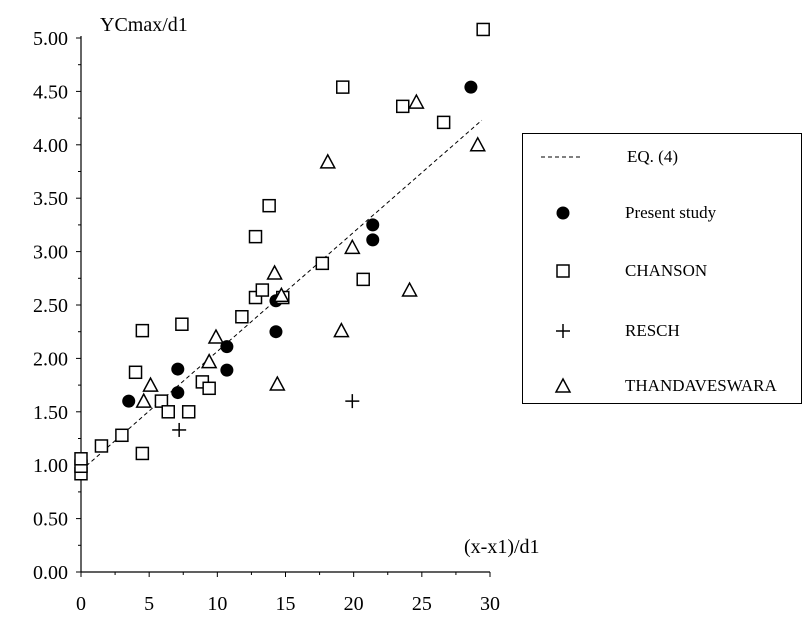  What do you see at coordinates (50, 253) in the screenshot?
I see `y-tick-label: 3.00` at bounding box center [50, 253].